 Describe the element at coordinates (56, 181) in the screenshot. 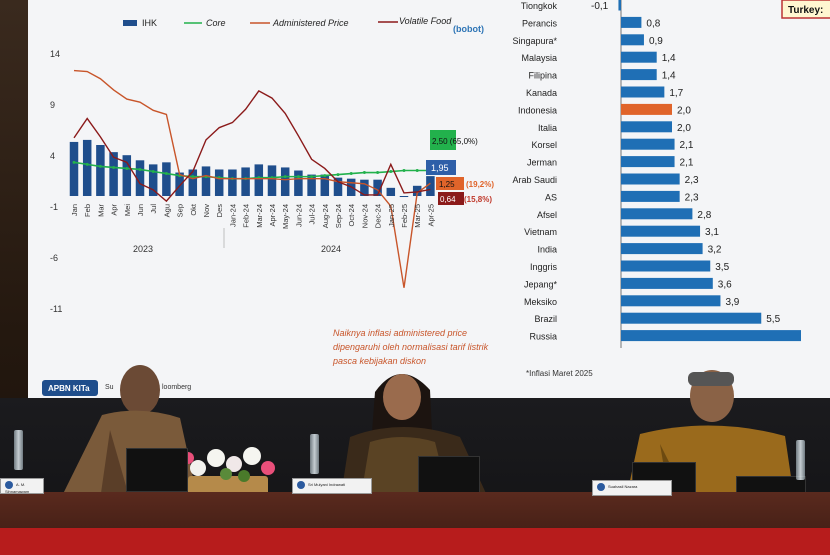

I see `y-axis-ticks: 14 9 4 -1 -6 -11` at that location.